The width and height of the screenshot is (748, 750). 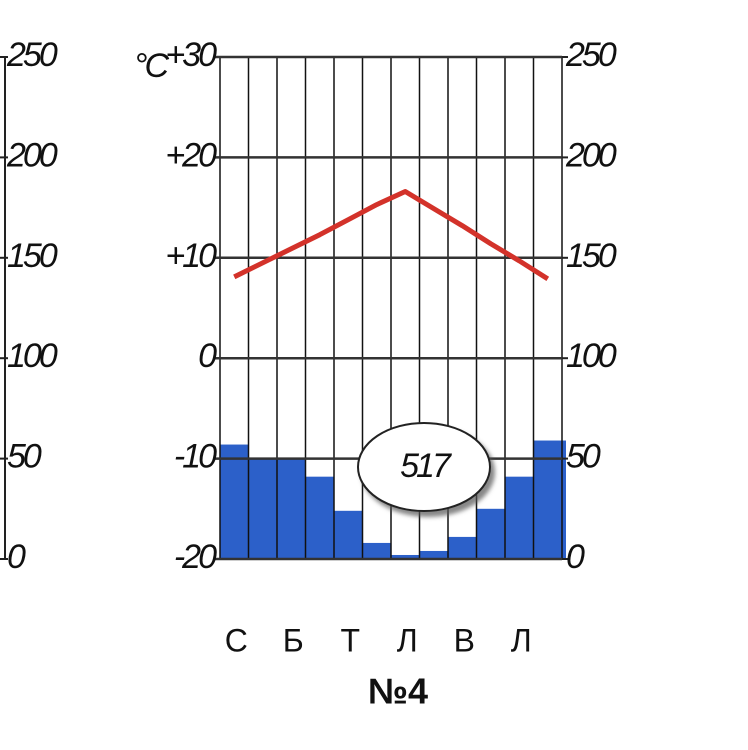 I want to click on y2-tick-label: 150, so click(x=591, y=256).